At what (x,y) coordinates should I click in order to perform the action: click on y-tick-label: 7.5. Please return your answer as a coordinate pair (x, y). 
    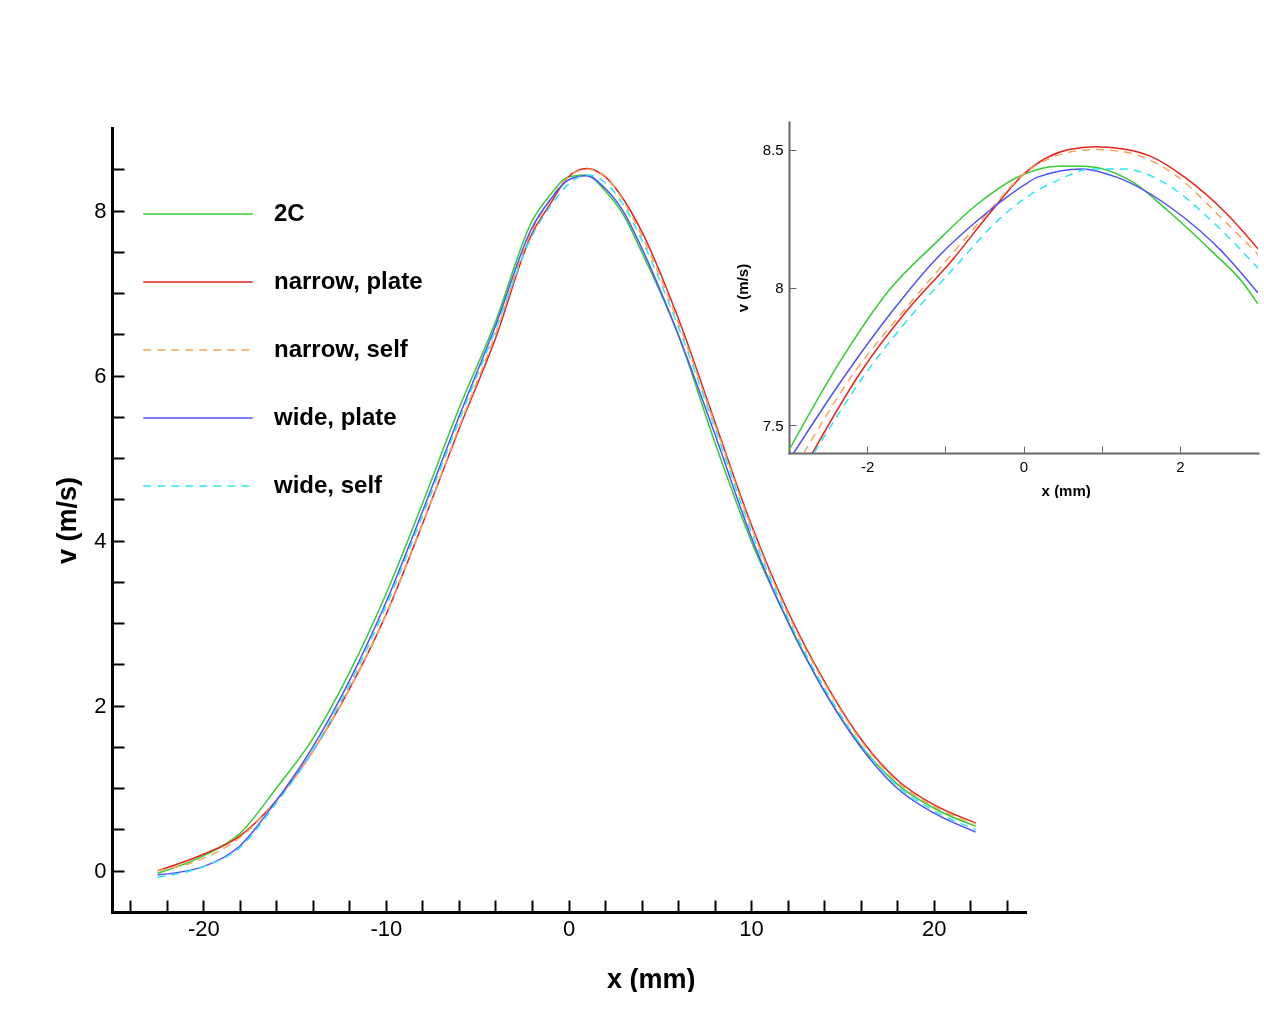
    Looking at the image, I should click on (773, 425).